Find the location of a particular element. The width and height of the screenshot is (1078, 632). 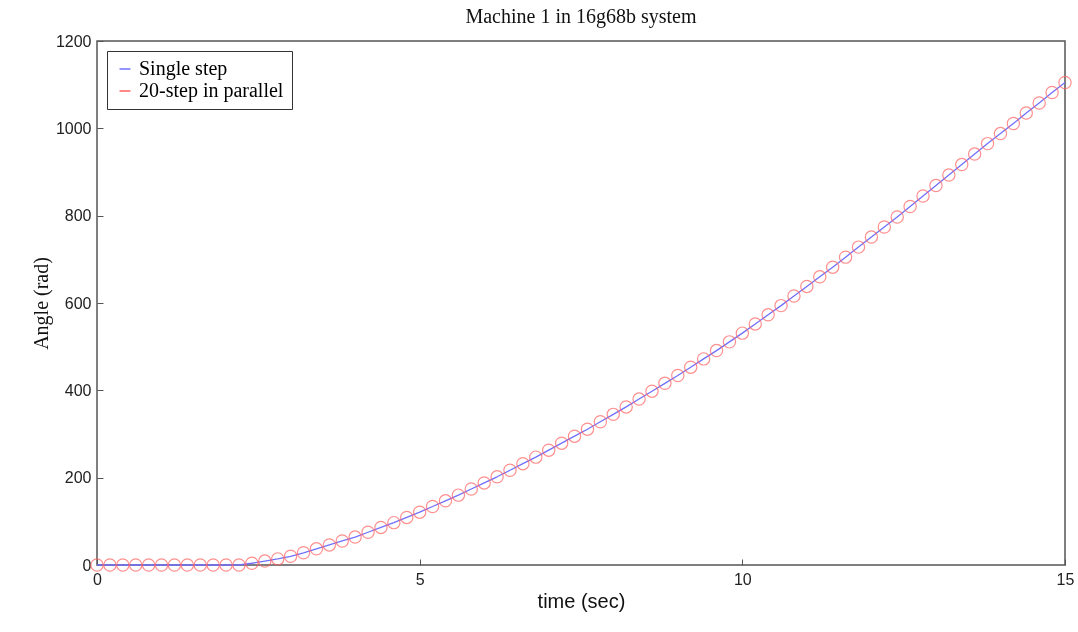

chart-title: Machine 1 in 16g68b system is located at coordinates (581, 16).